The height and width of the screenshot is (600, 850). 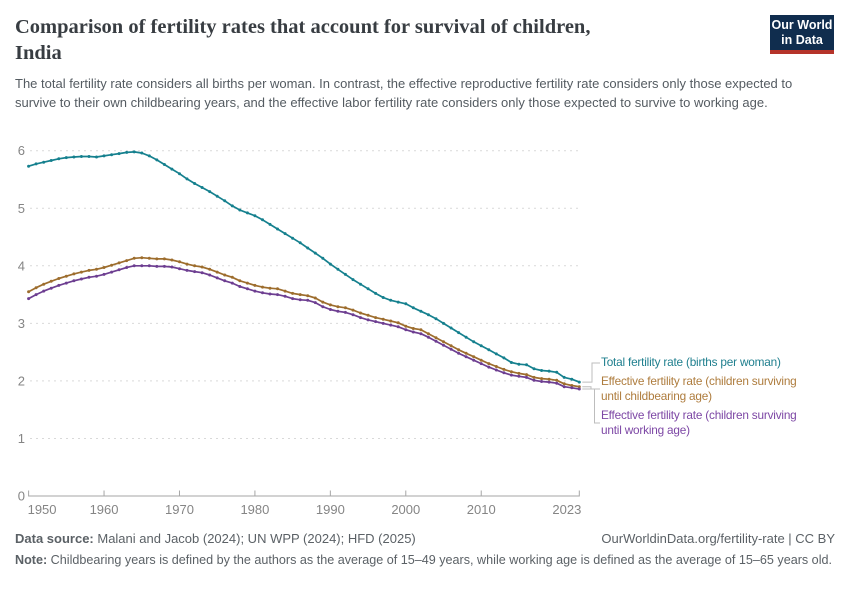 What do you see at coordinates (304, 327) in the screenshot?
I see `chart-line-working` at bounding box center [304, 327].